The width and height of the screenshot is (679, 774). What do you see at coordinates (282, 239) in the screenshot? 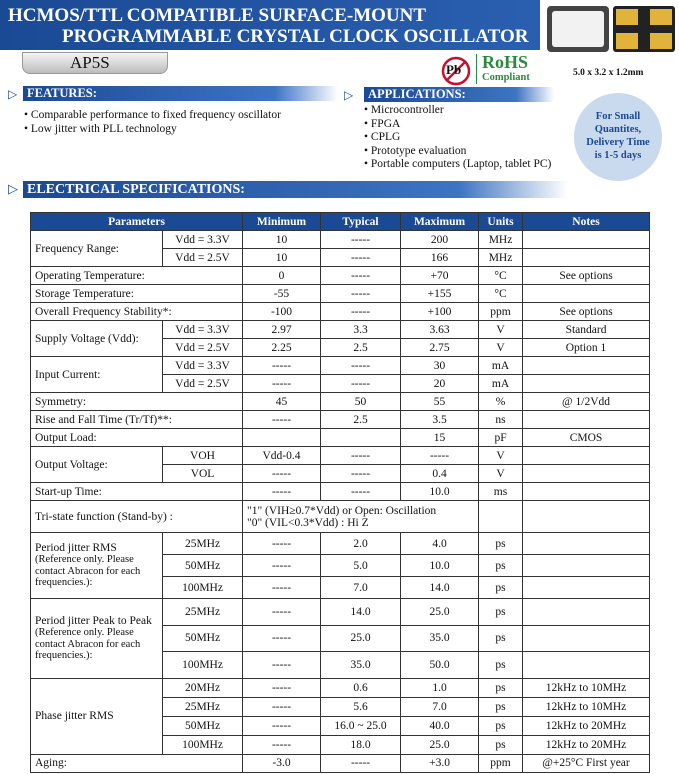
I see `cell-min: 10` at bounding box center [282, 239].